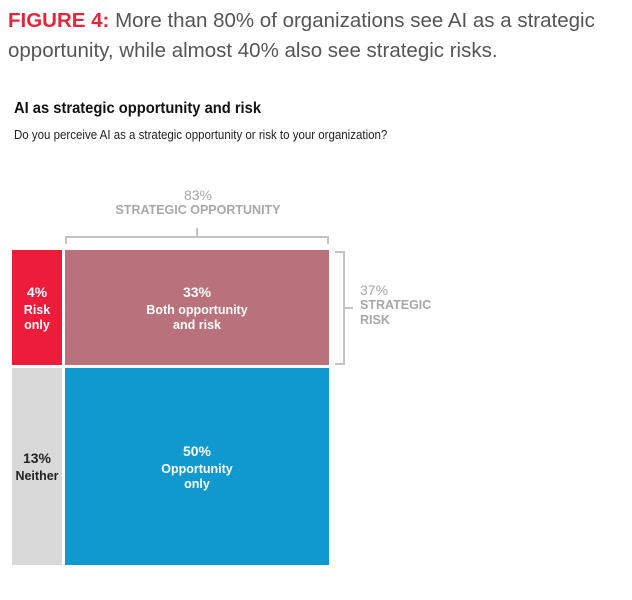 The width and height of the screenshot is (632, 600). Describe the element at coordinates (198, 210) in the screenshot. I see `opportunity-total-label: STRATEGIC OPPORTUNITY` at that location.